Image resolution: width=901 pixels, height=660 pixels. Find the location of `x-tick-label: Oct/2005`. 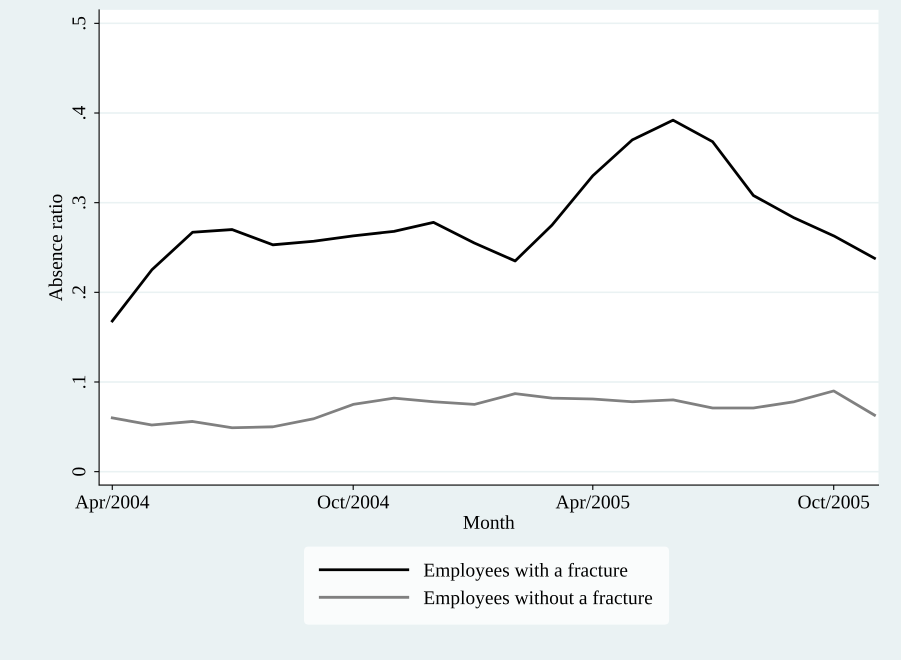

x-tick-label: Oct/2005 is located at coordinates (834, 502).